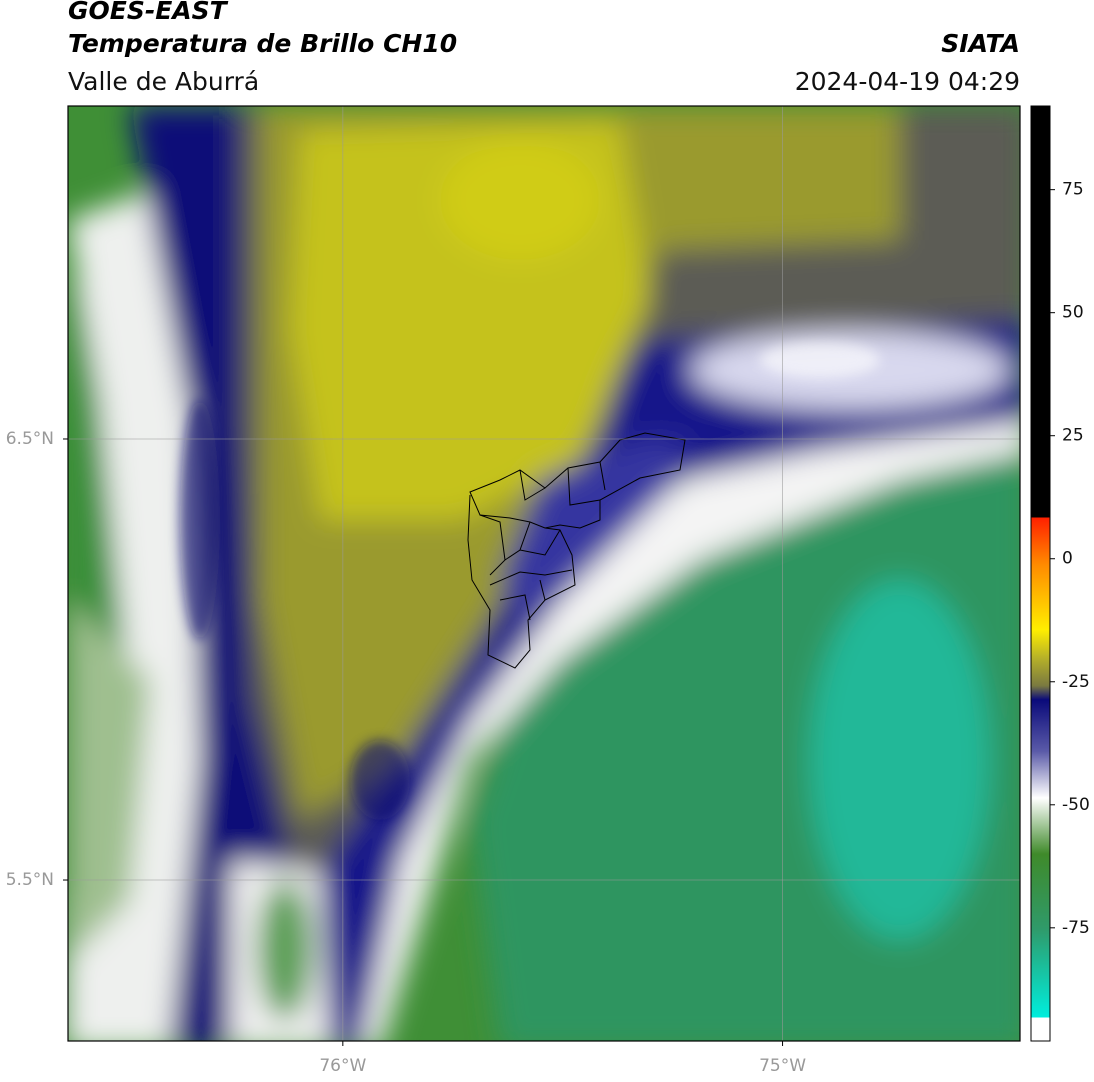  I want to click on title: GOES-EAST, so click(148, 12).